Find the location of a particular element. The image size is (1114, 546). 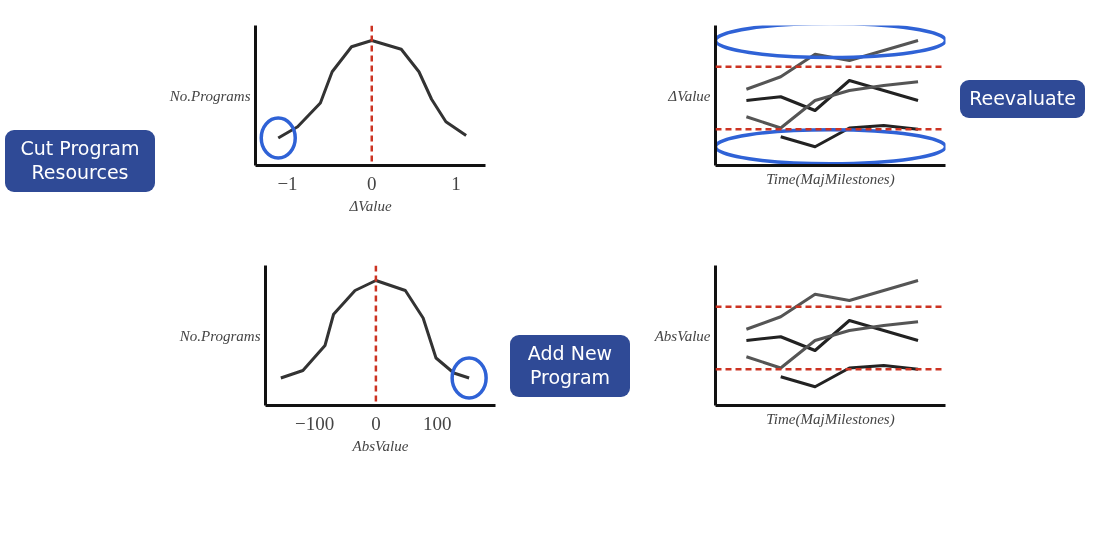

x-tick-label: −100 is located at coordinates (314, 423).